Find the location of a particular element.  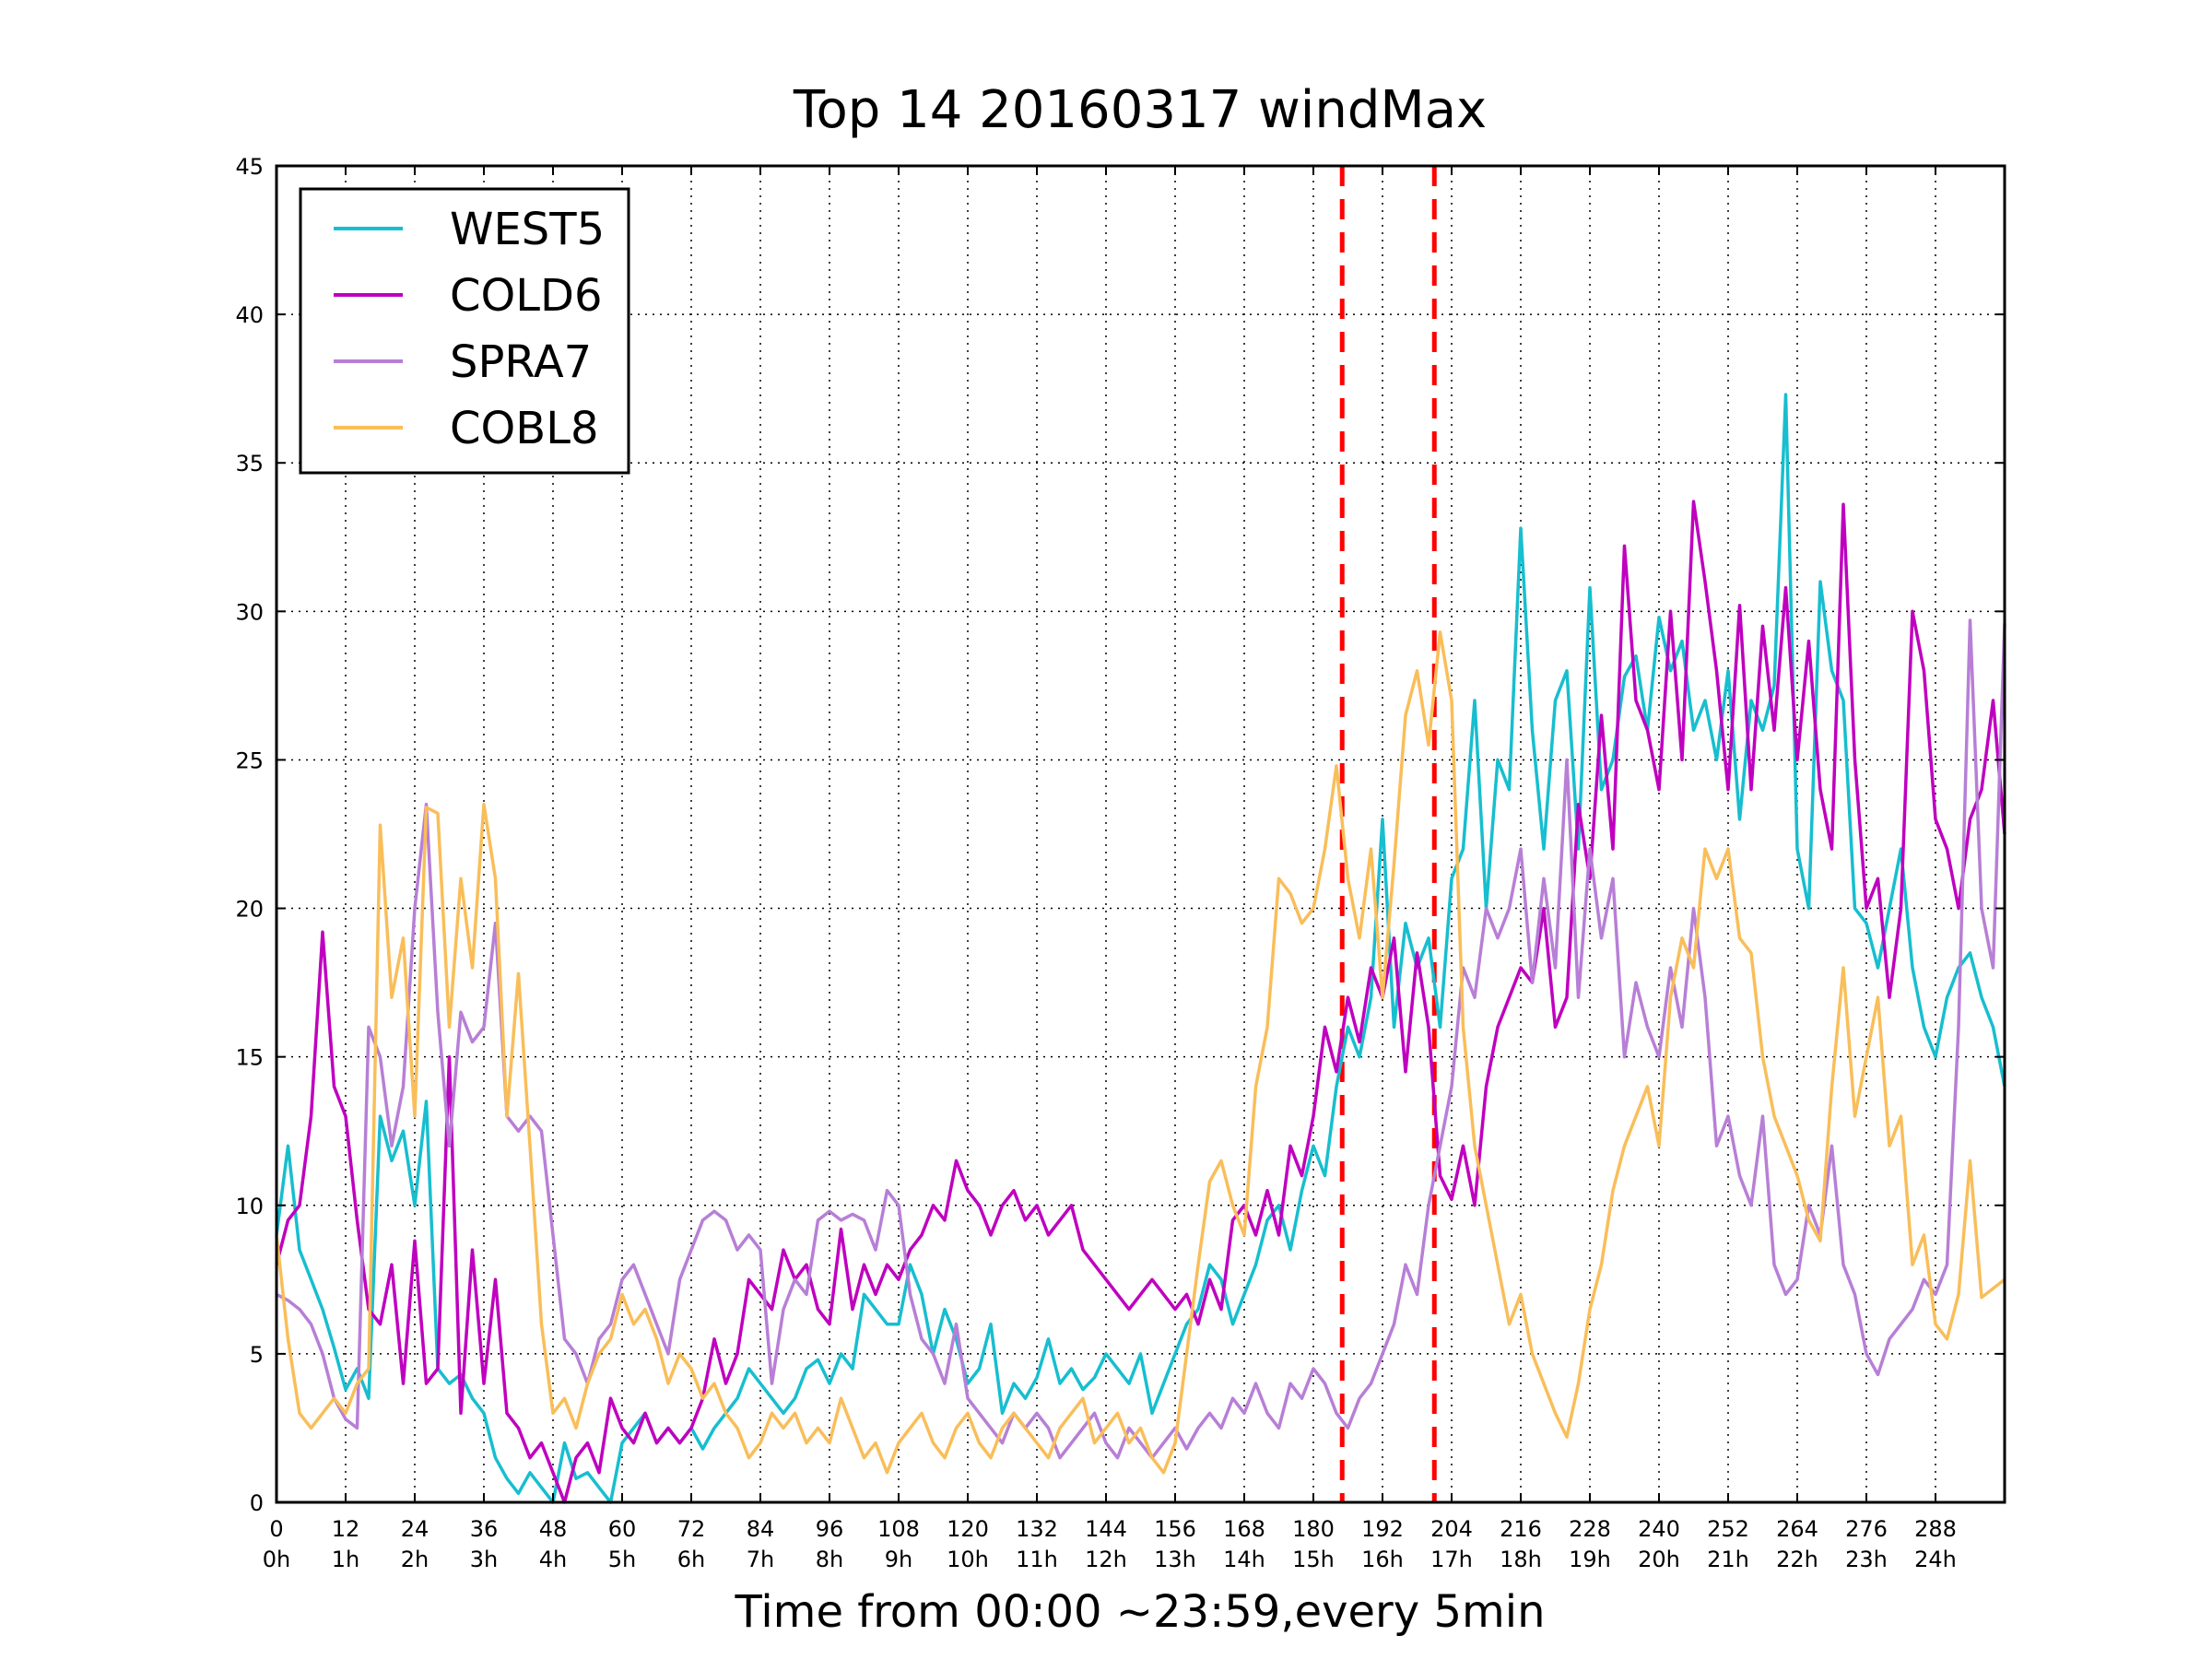

x-tick-hour-label: 18h is located at coordinates (1521, 1559).